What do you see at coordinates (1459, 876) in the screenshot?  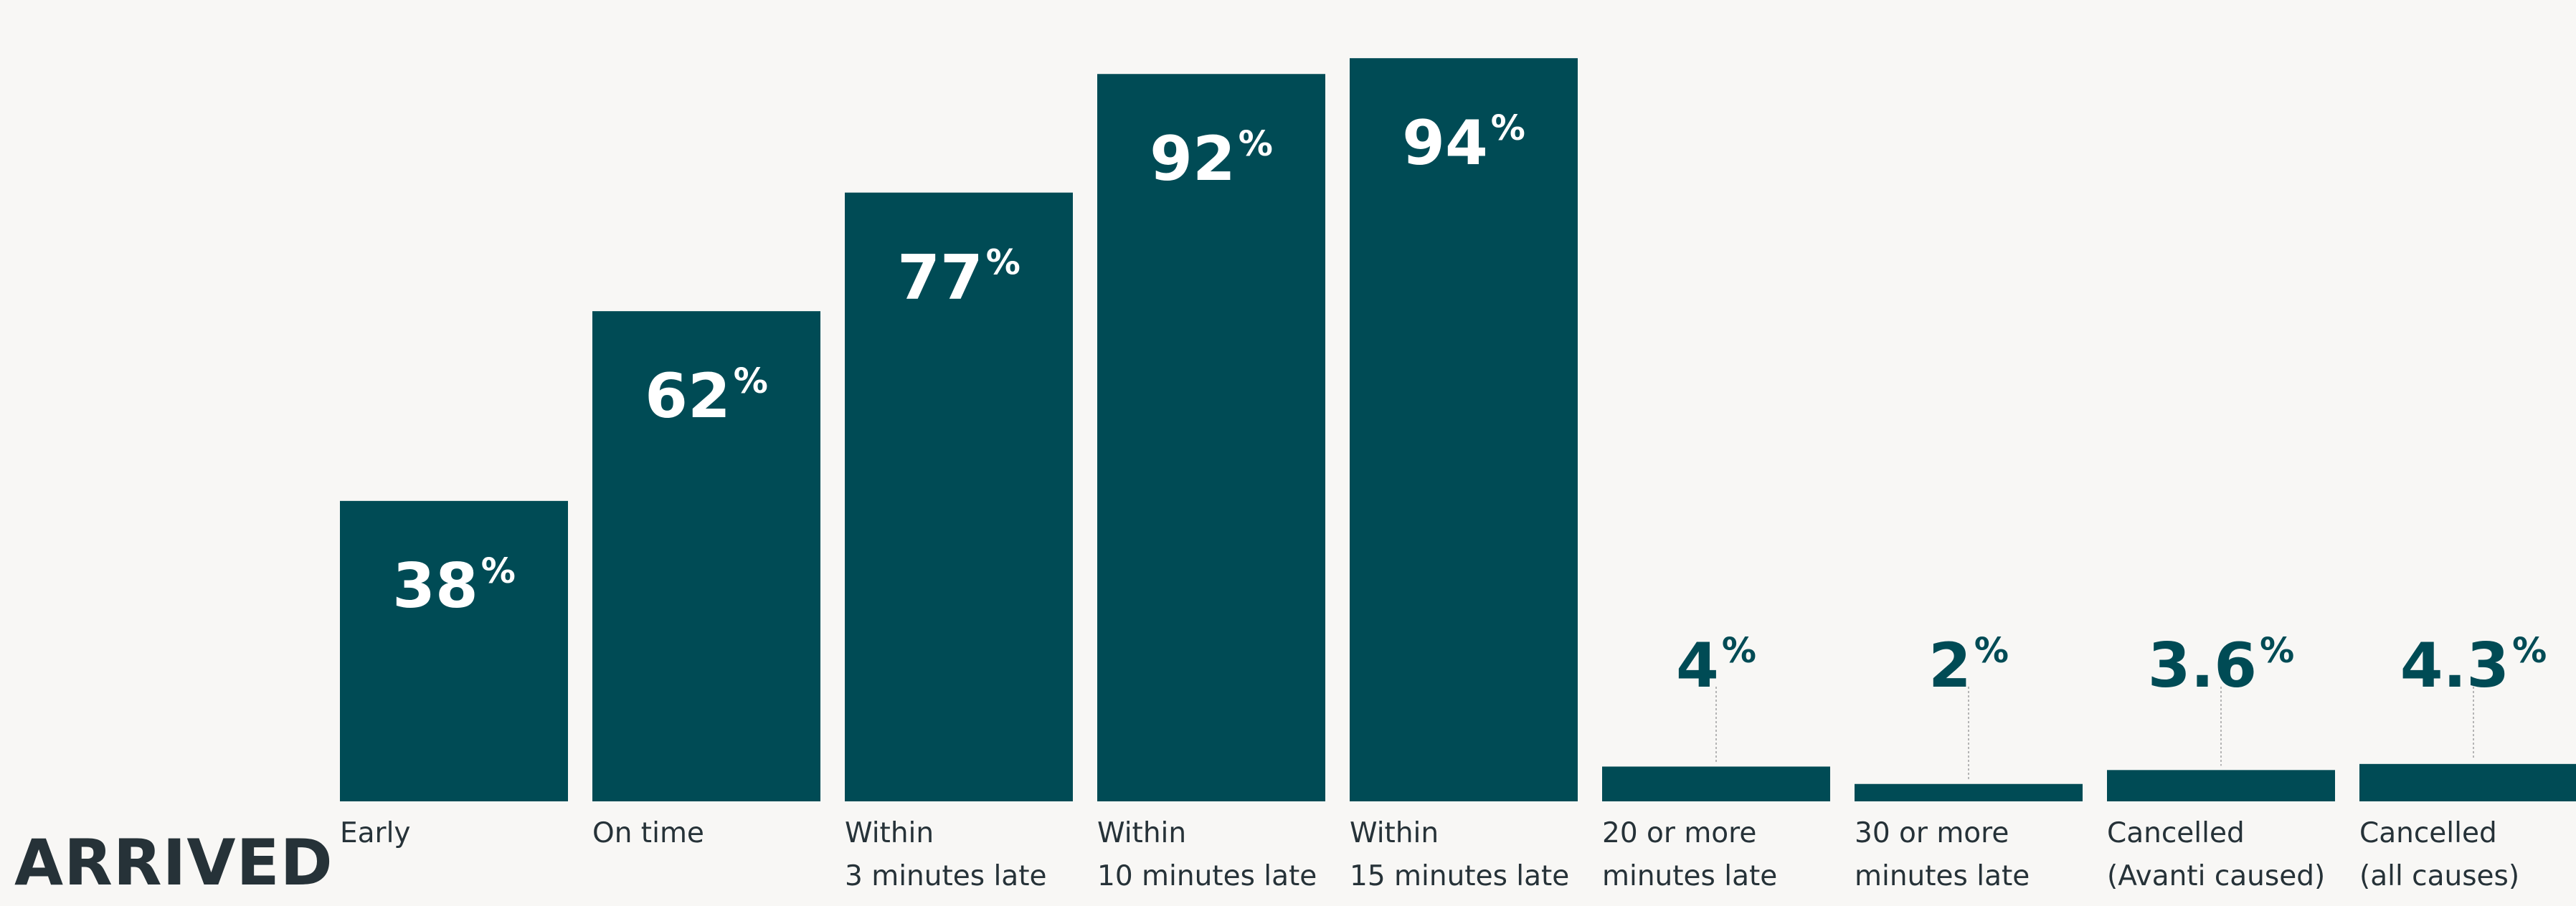 I see `category-label-4-1: 15 minutes late` at bounding box center [1459, 876].